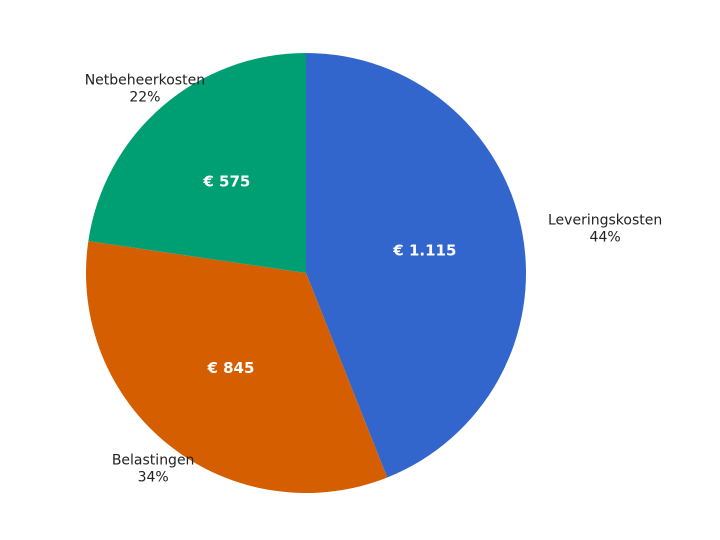 Image resolution: width=720 pixels, height=540 pixels. I want to click on slice-value-label: € 575, so click(226, 181).